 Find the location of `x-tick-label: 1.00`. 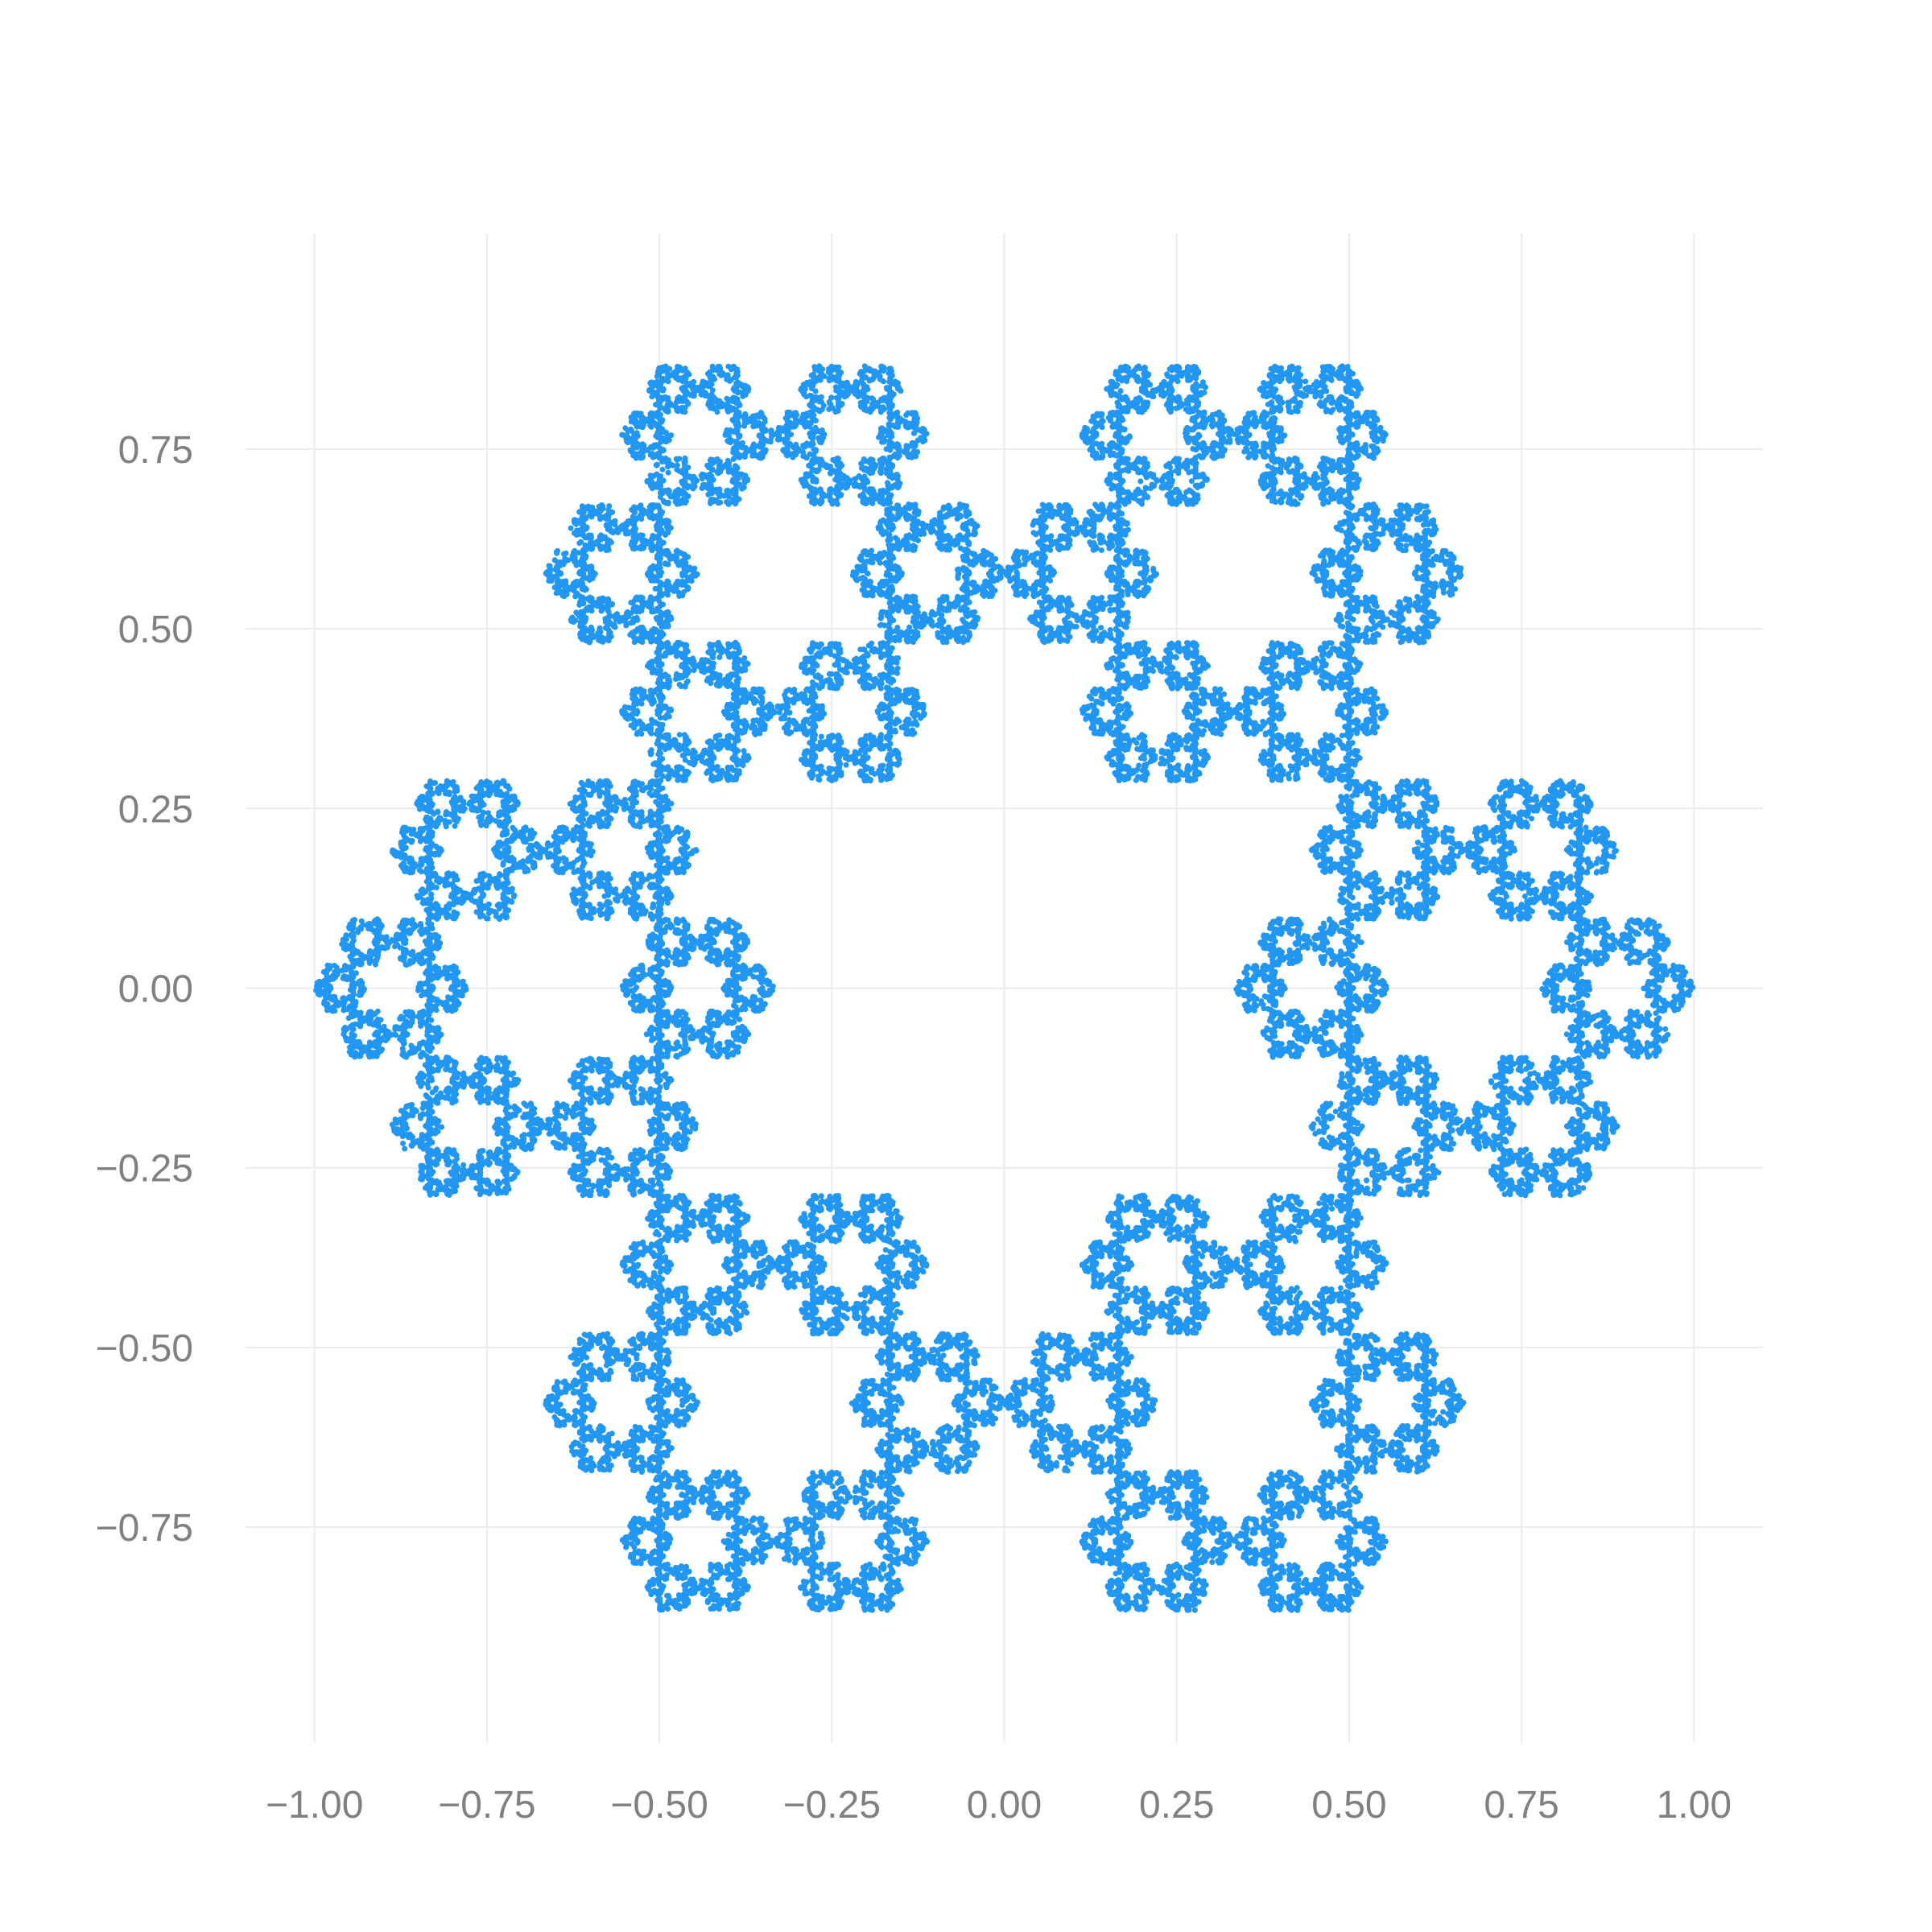

x-tick-label: 1.00 is located at coordinates (1694, 1805).